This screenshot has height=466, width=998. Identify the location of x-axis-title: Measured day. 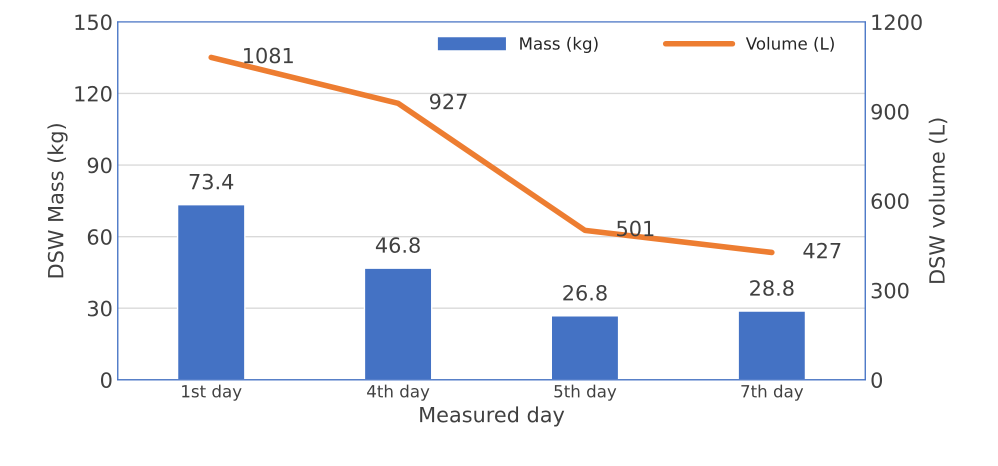
(492, 416).